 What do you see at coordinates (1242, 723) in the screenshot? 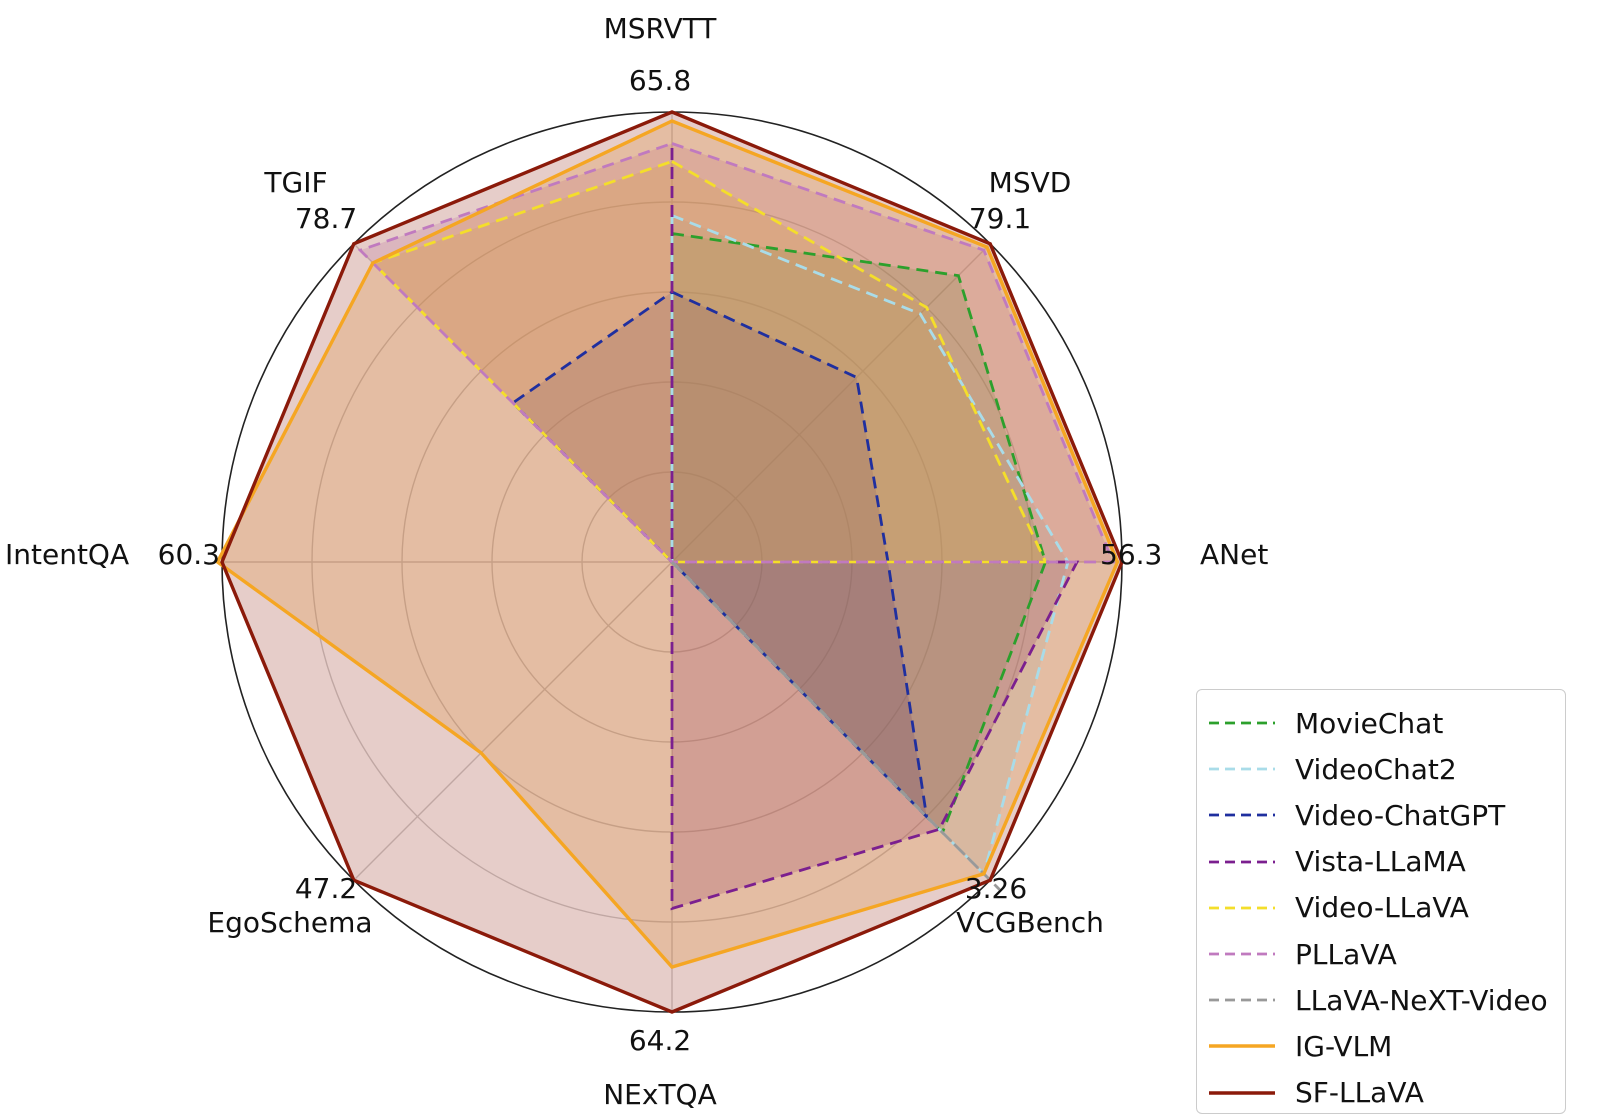
I see `legend-swatch-moviechat` at bounding box center [1242, 723].